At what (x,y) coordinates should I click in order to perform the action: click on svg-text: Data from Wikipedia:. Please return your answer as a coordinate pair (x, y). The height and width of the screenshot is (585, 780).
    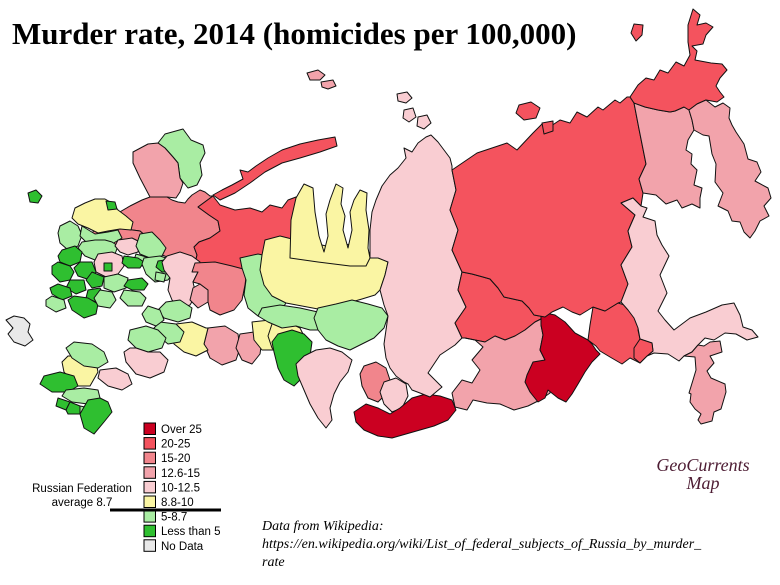
    Looking at the image, I should click on (322, 526).